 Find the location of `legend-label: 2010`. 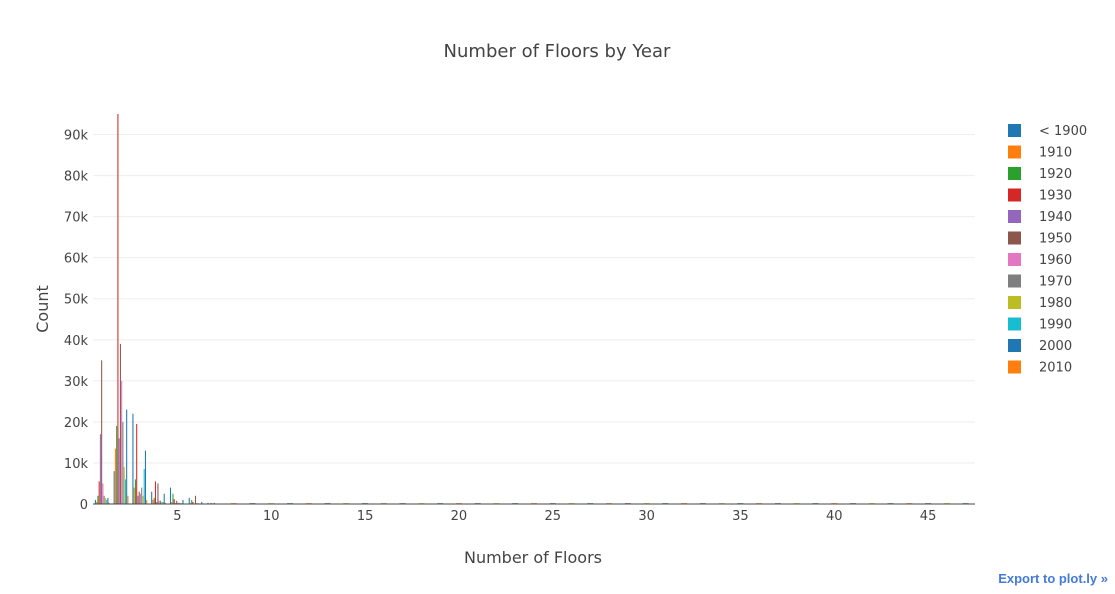

legend-label: 2010 is located at coordinates (1055, 368).